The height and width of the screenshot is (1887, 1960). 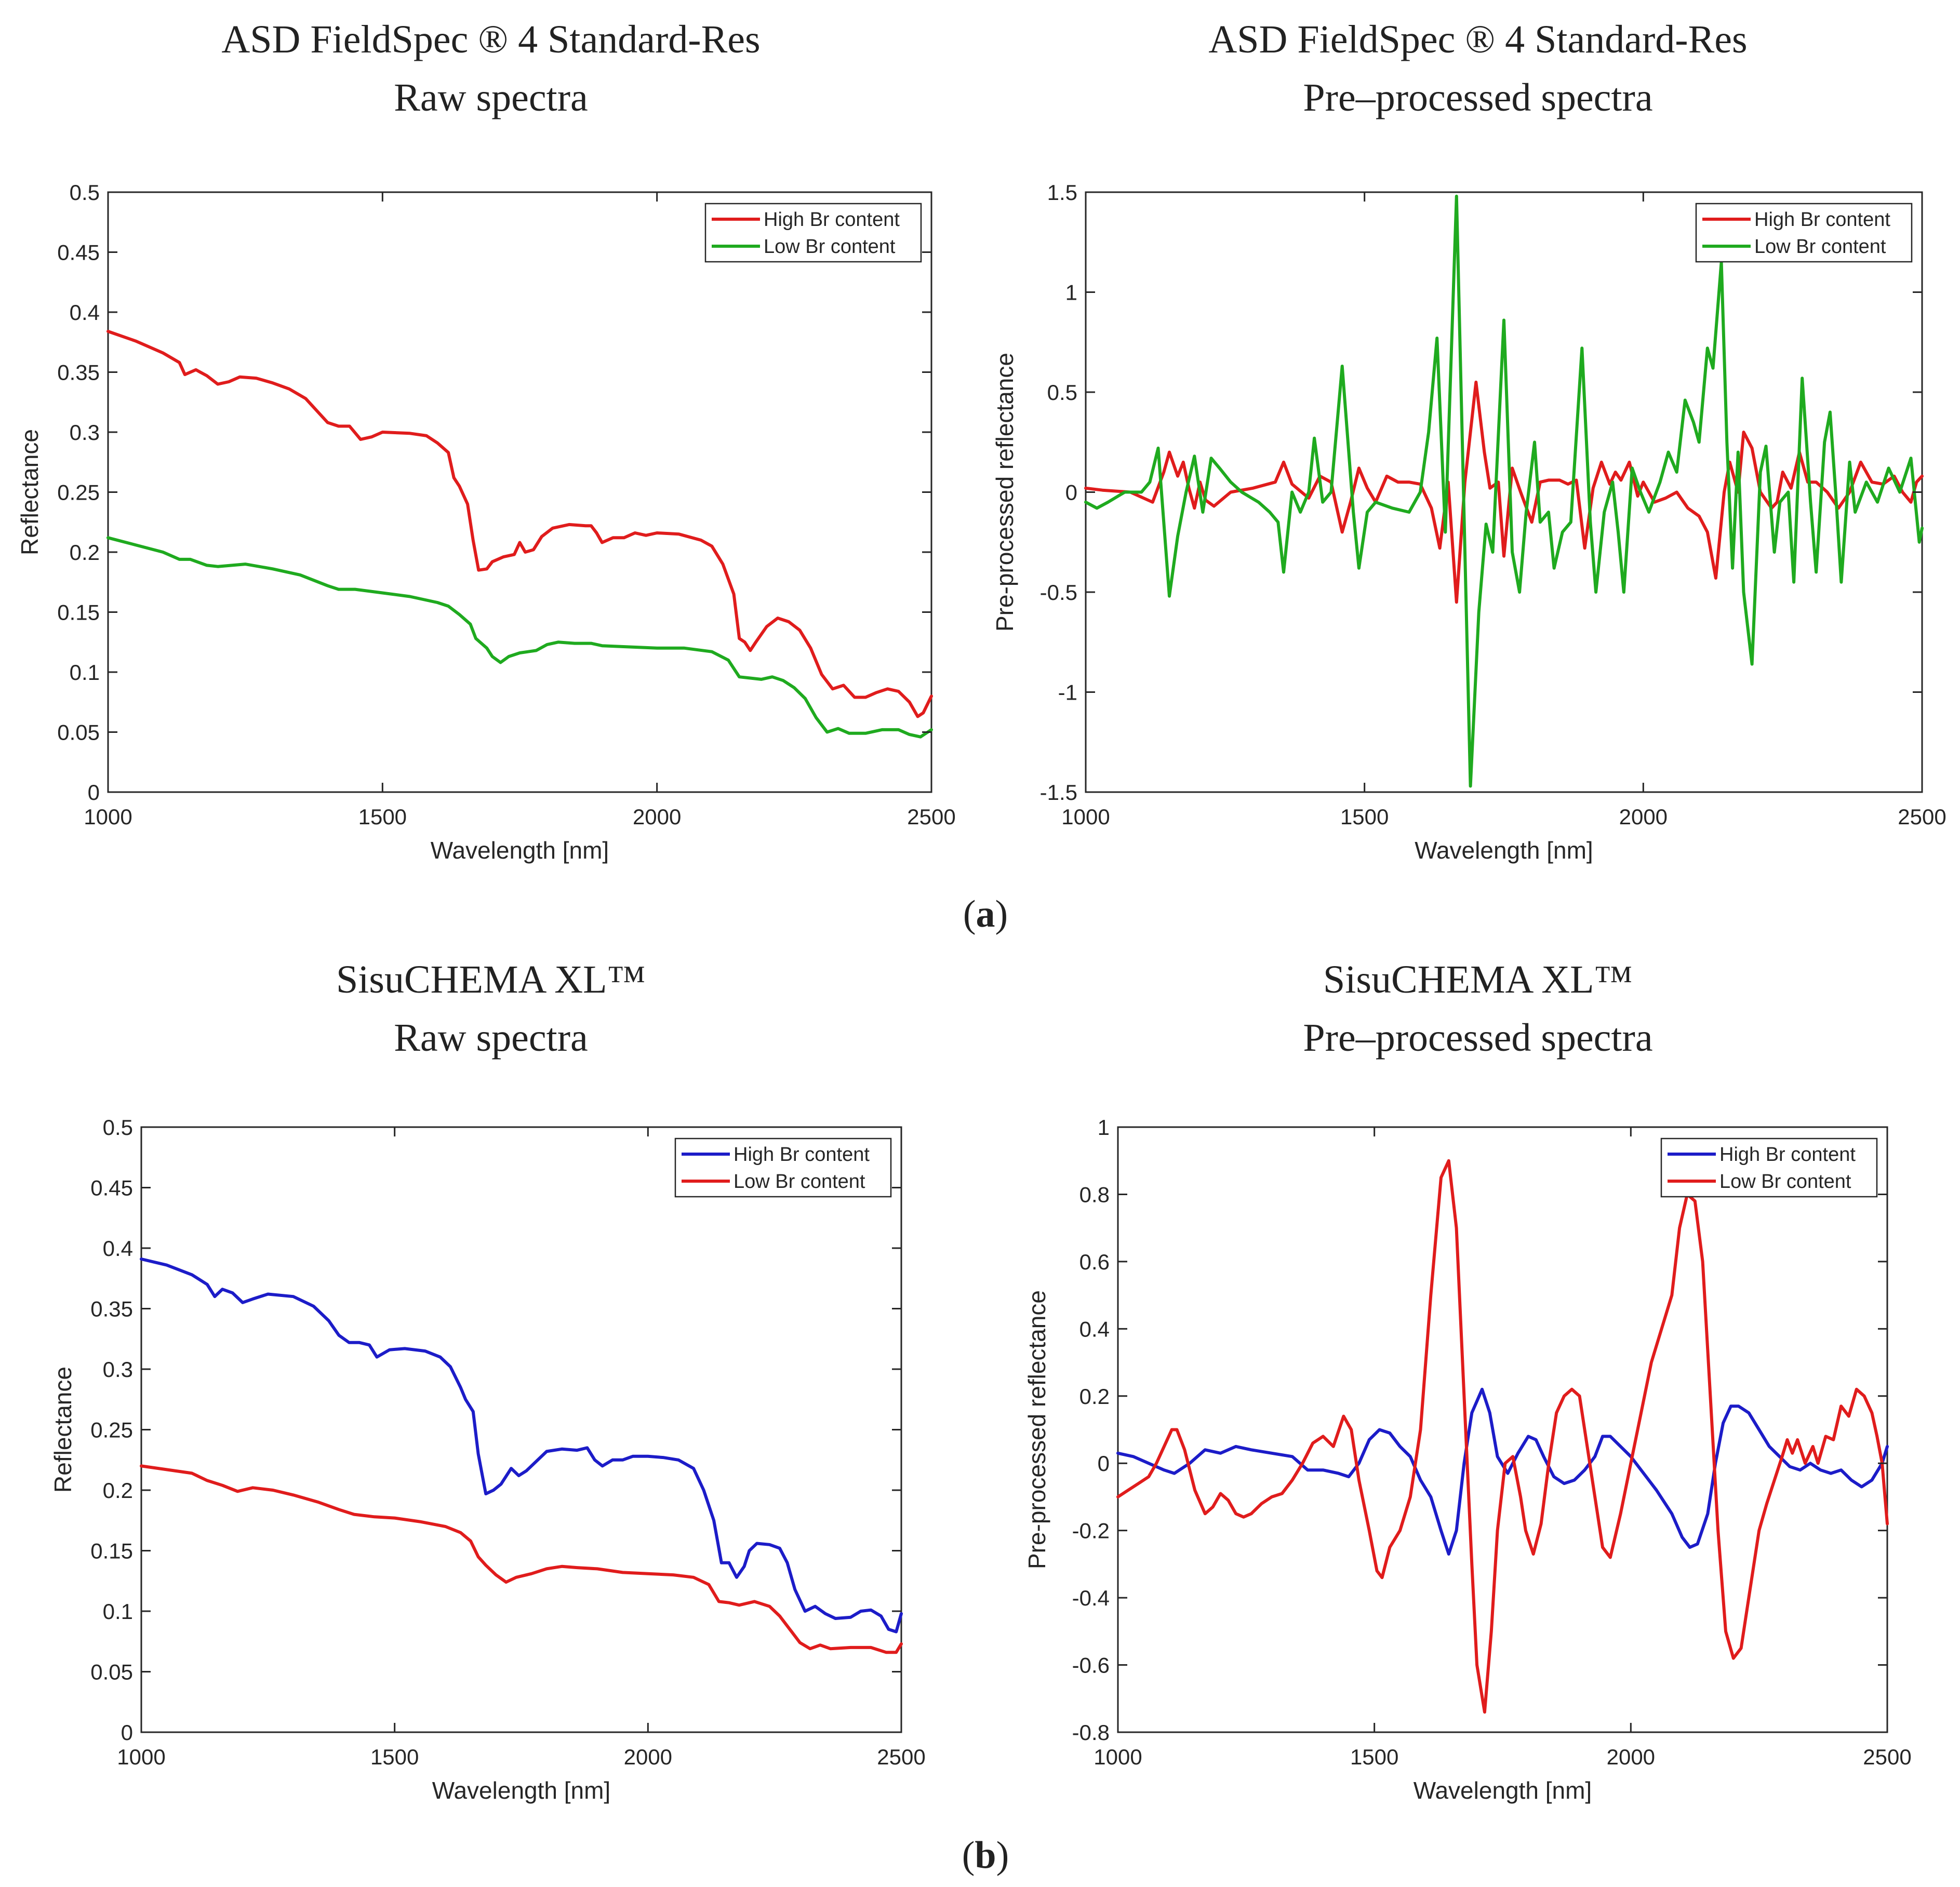 I want to click on y-tick-label: -1.5, so click(x=1058, y=793).